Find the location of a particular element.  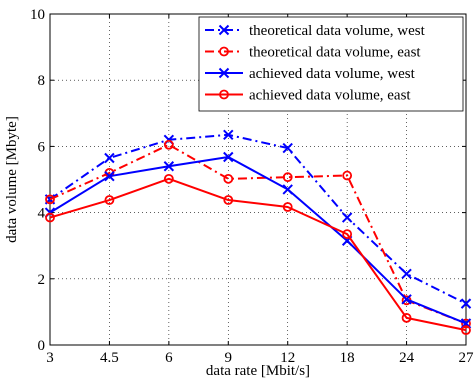

legend-item: achieved data volume, west is located at coordinates (310, 74).